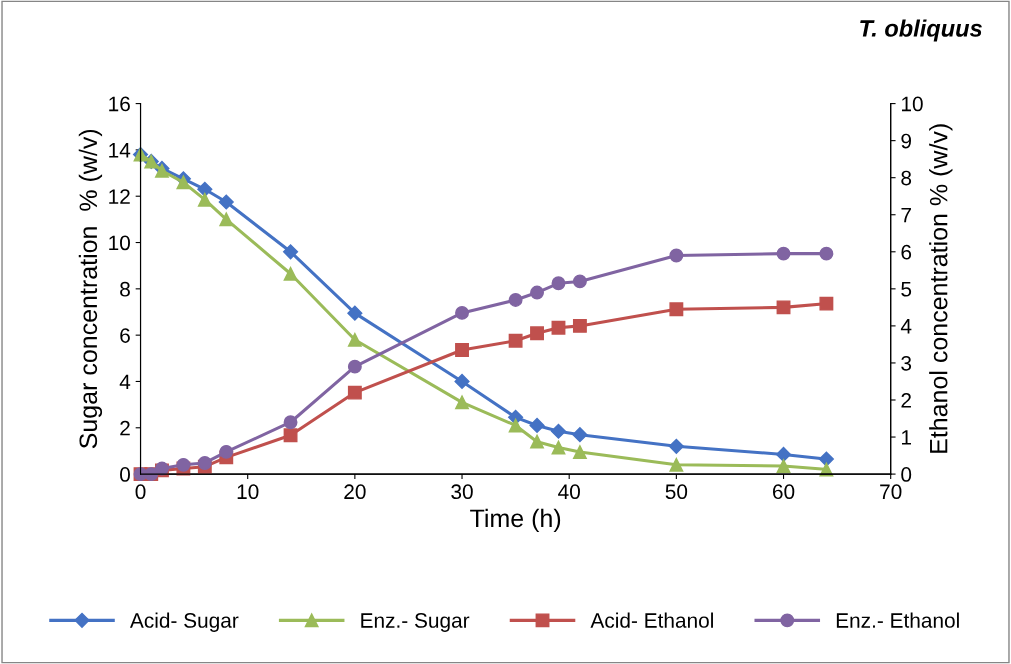 The image size is (1011, 664). Describe the element at coordinates (415, 622) in the screenshot. I see `legend-label: Enz.- Sugar` at that location.